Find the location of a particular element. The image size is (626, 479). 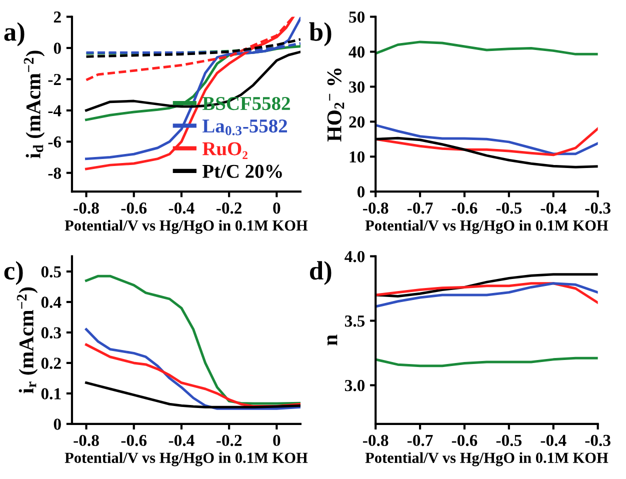

y-tick-label: 3.0 is located at coordinates (354, 386).